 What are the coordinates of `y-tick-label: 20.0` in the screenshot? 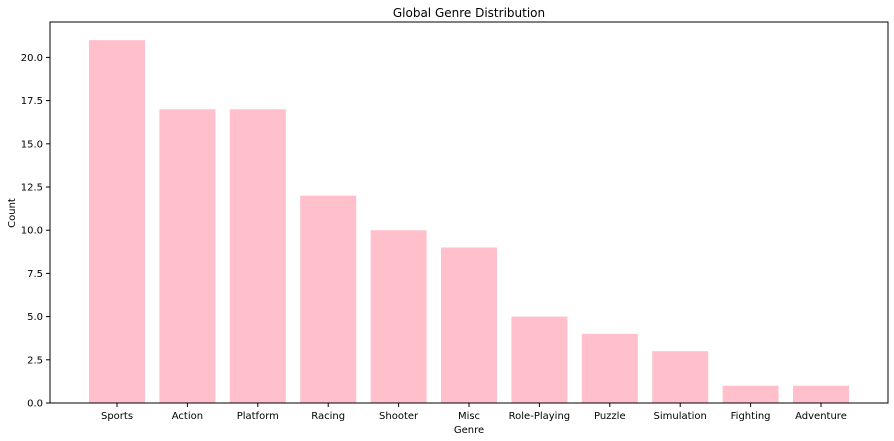 It's located at (32, 58).